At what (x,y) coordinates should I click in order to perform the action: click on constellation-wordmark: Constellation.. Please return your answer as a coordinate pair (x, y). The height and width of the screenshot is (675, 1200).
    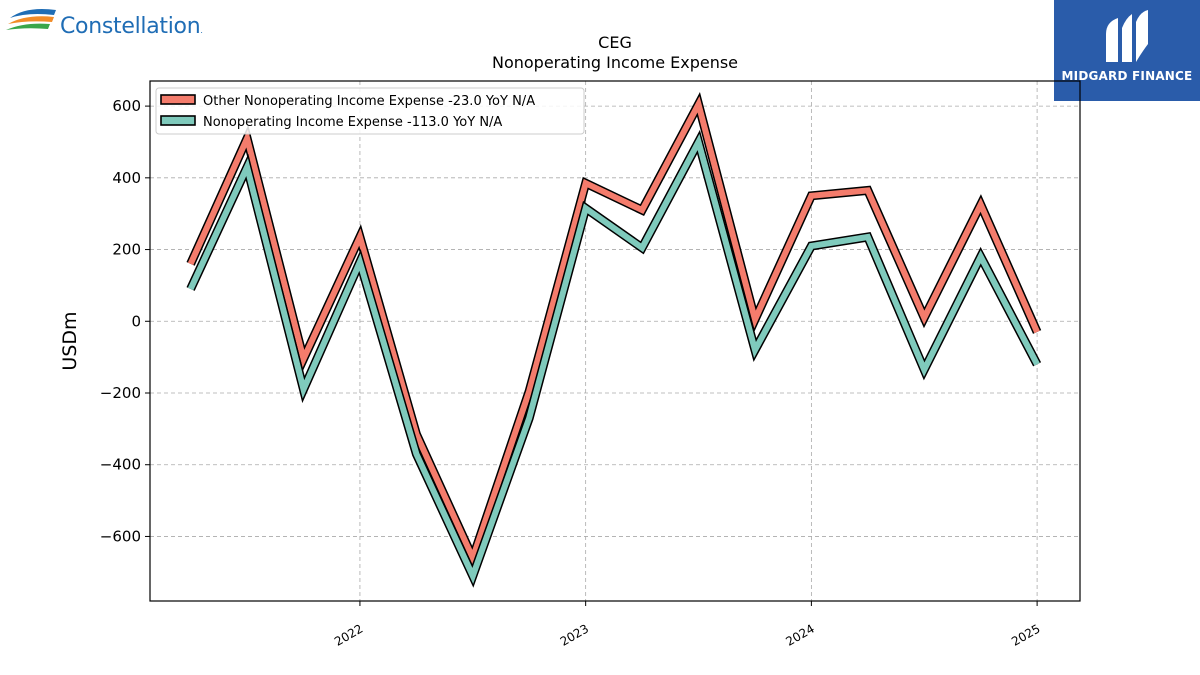
    Looking at the image, I should click on (131, 26).